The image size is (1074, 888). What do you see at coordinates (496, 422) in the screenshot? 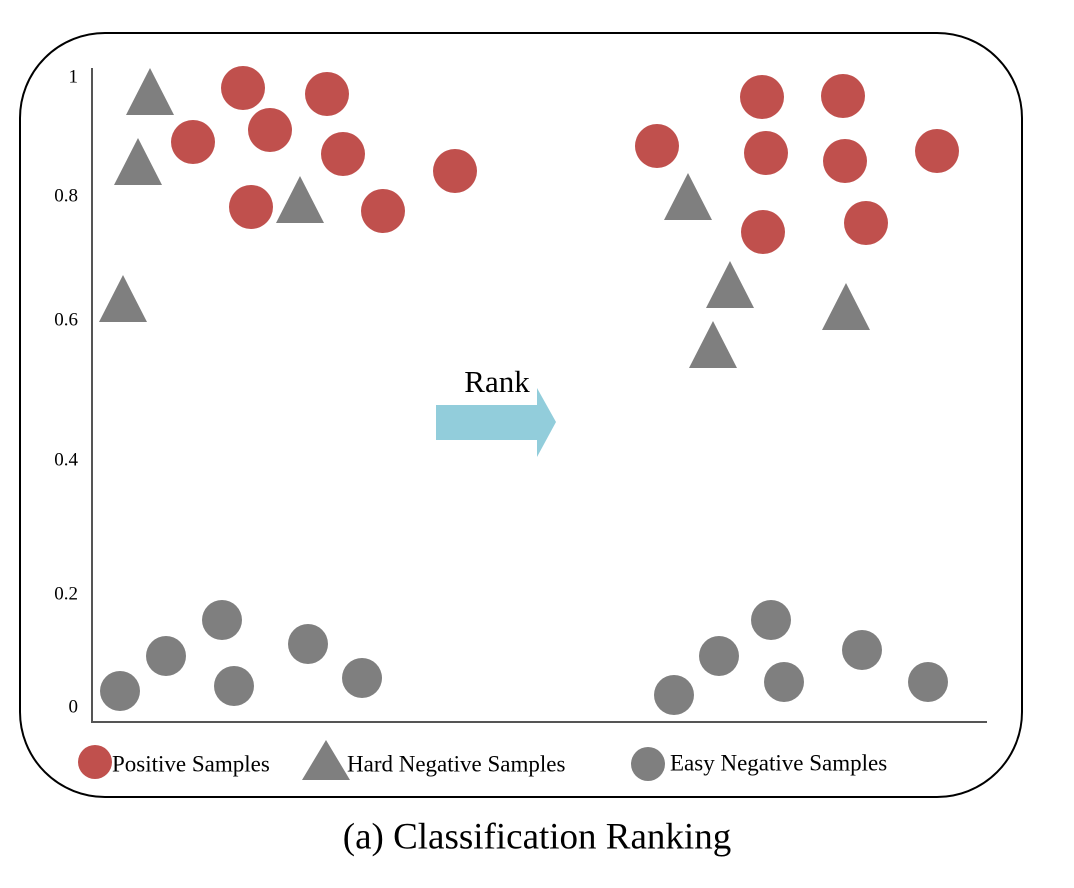
I see `rank-arrow` at bounding box center [496, 422].